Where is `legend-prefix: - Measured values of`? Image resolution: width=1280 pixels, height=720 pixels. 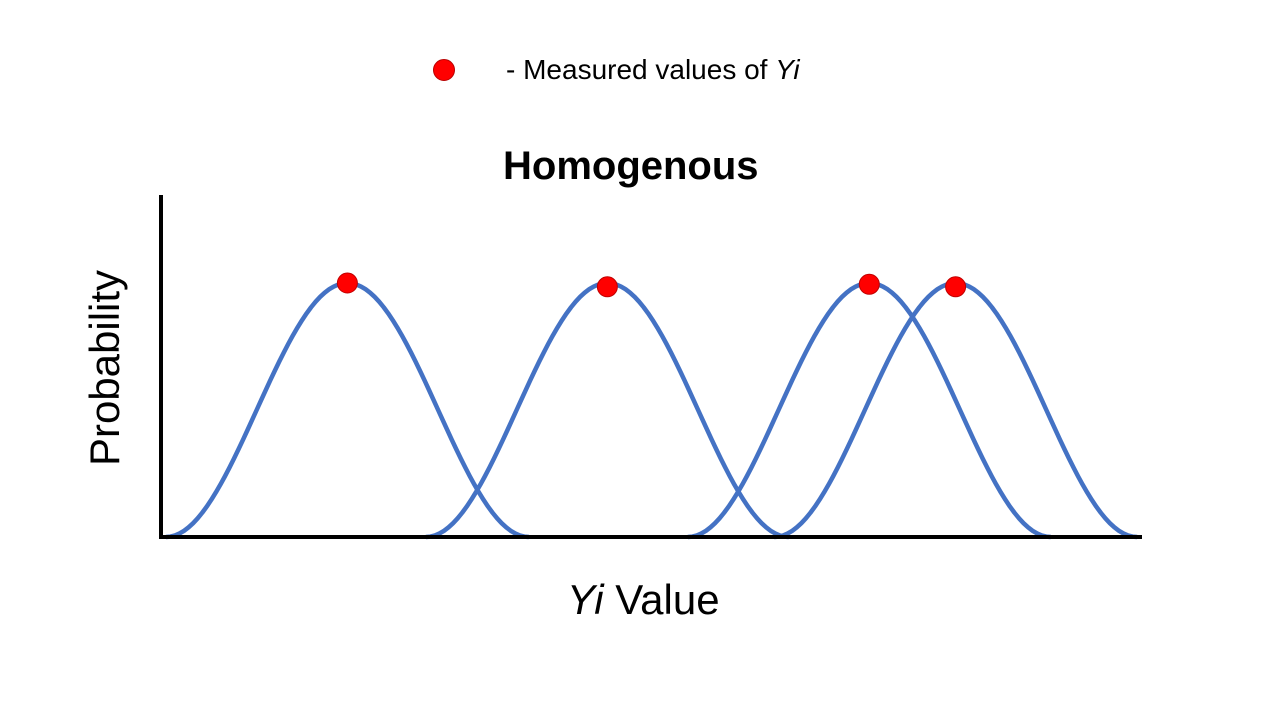
legend-prefix: - Measured values of is located at coordinates (641, 69).